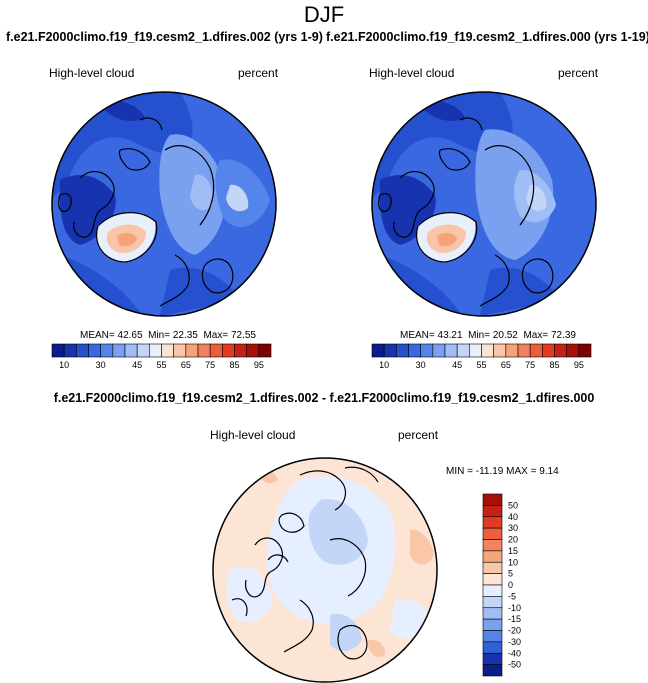  What do you see at coordinates (64, 365) in the screenshot?
I see `panel1-colorbar-tick-label-0: 10` at bounding box center [64, 365].